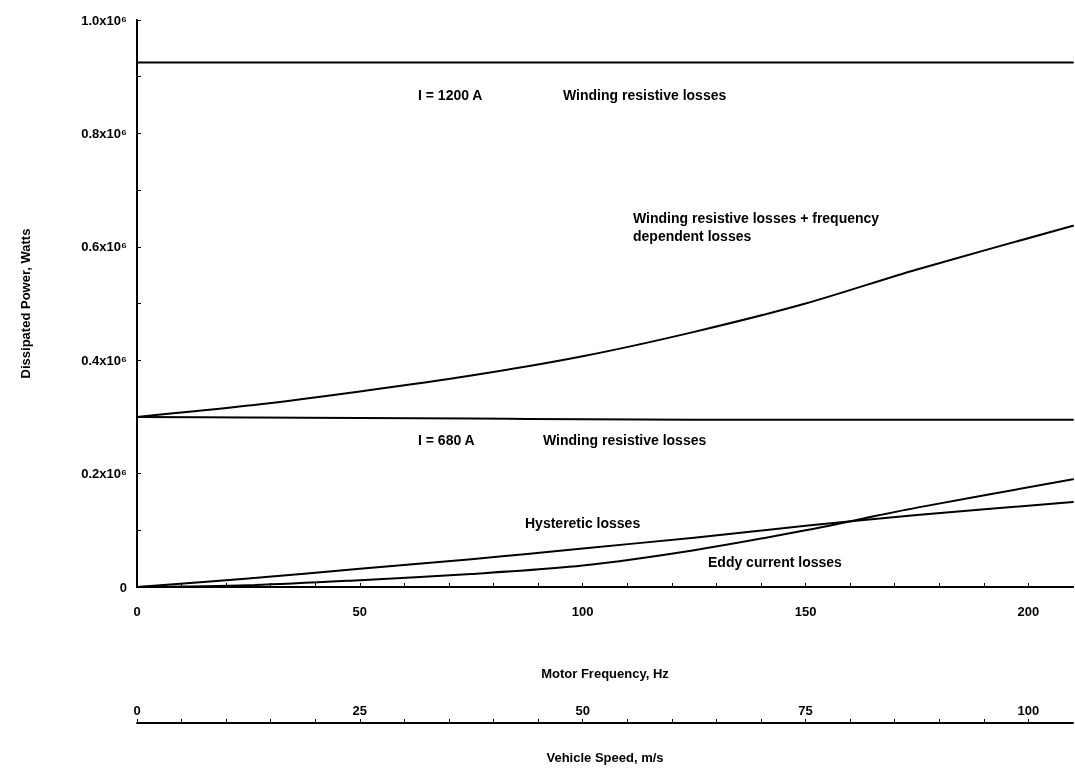  Describe the element at coordinates (605, 673) in the screenshot. I see `x-axis-title: Motor Frequency, Hz` at that location.